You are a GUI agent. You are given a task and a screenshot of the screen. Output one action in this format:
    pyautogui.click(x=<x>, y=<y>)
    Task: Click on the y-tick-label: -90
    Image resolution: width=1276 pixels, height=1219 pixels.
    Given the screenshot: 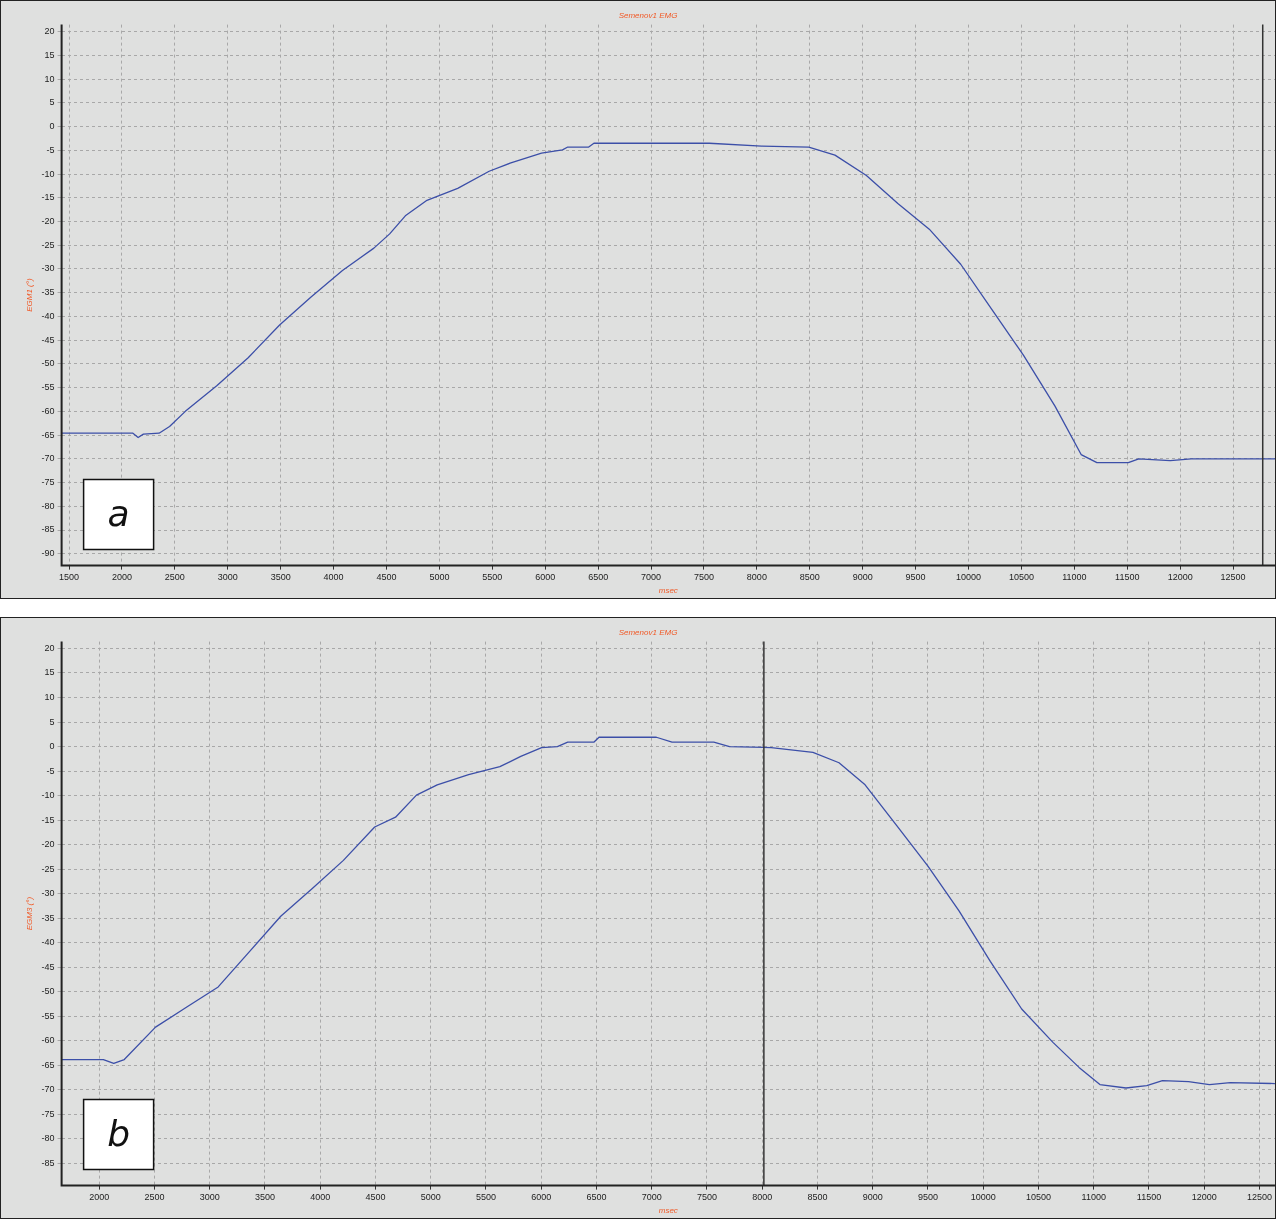 What is the action you would take?
    pyautogui.click(x=48, y=553)
    